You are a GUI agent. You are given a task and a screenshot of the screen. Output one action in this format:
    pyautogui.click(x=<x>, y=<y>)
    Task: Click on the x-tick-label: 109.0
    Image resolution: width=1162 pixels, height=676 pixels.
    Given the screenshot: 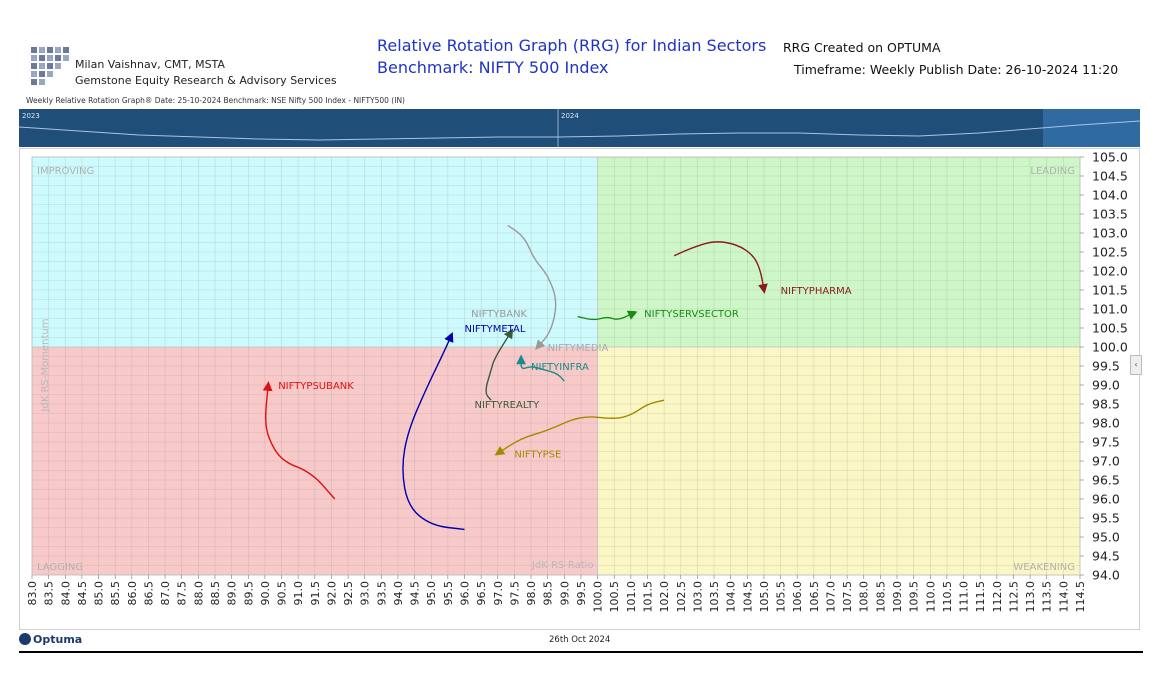 What is the action you would take?
    pyautogui.click(x=897, y=597)
    